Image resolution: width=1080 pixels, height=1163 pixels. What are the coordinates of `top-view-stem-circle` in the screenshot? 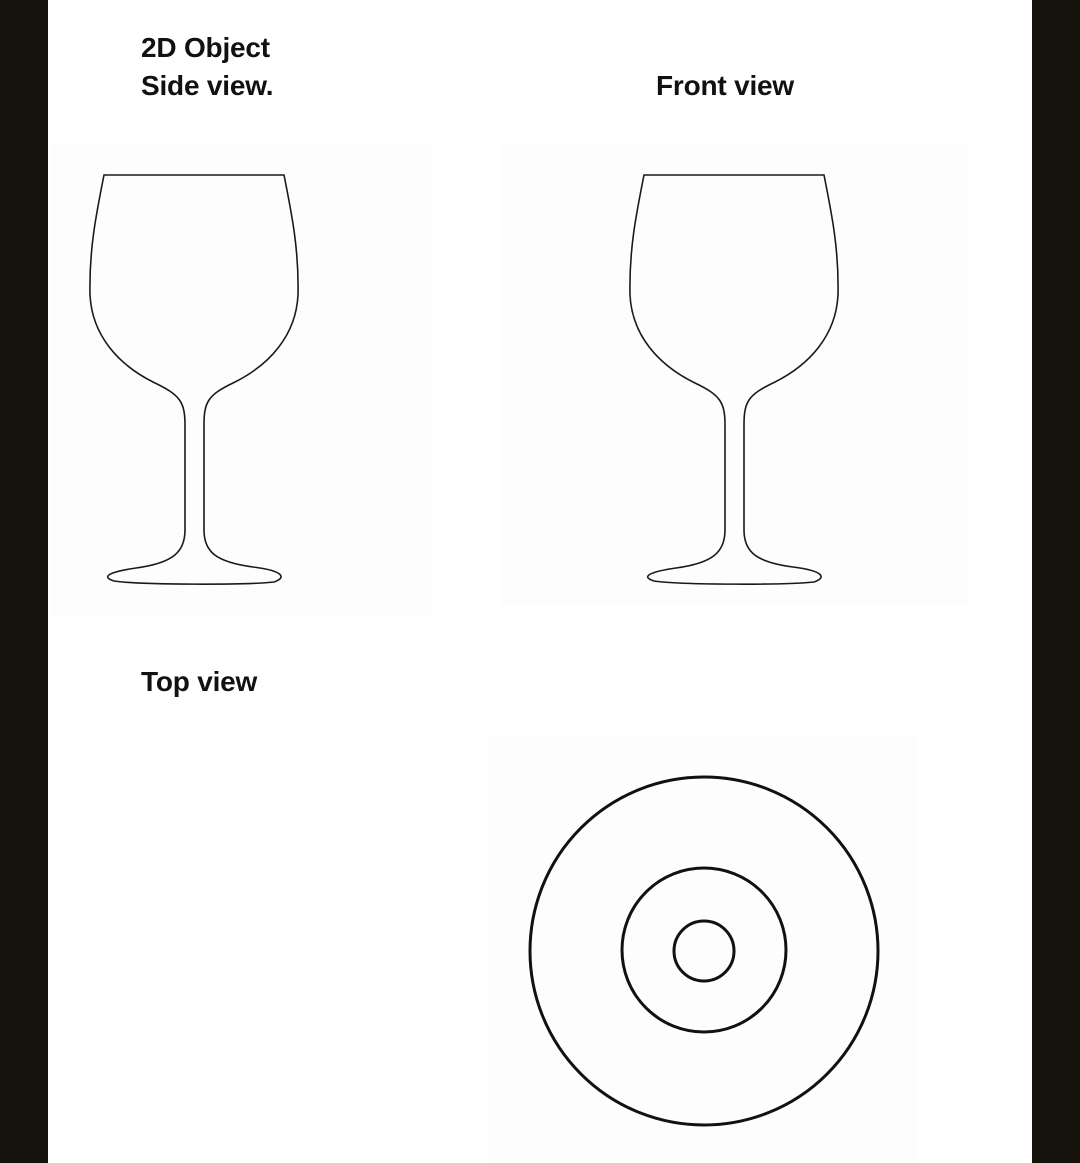 It's located at (704, 951).